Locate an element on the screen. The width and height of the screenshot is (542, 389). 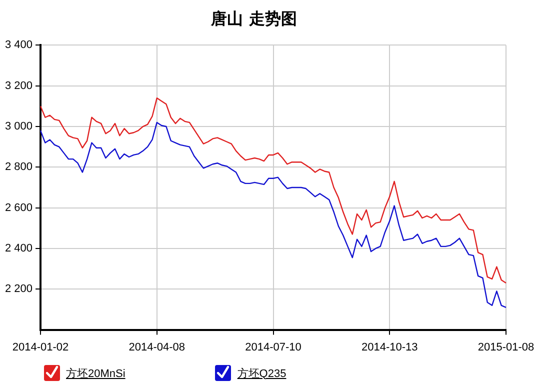
y-tick-label: 3 200 is located at coordinates (18, 86).